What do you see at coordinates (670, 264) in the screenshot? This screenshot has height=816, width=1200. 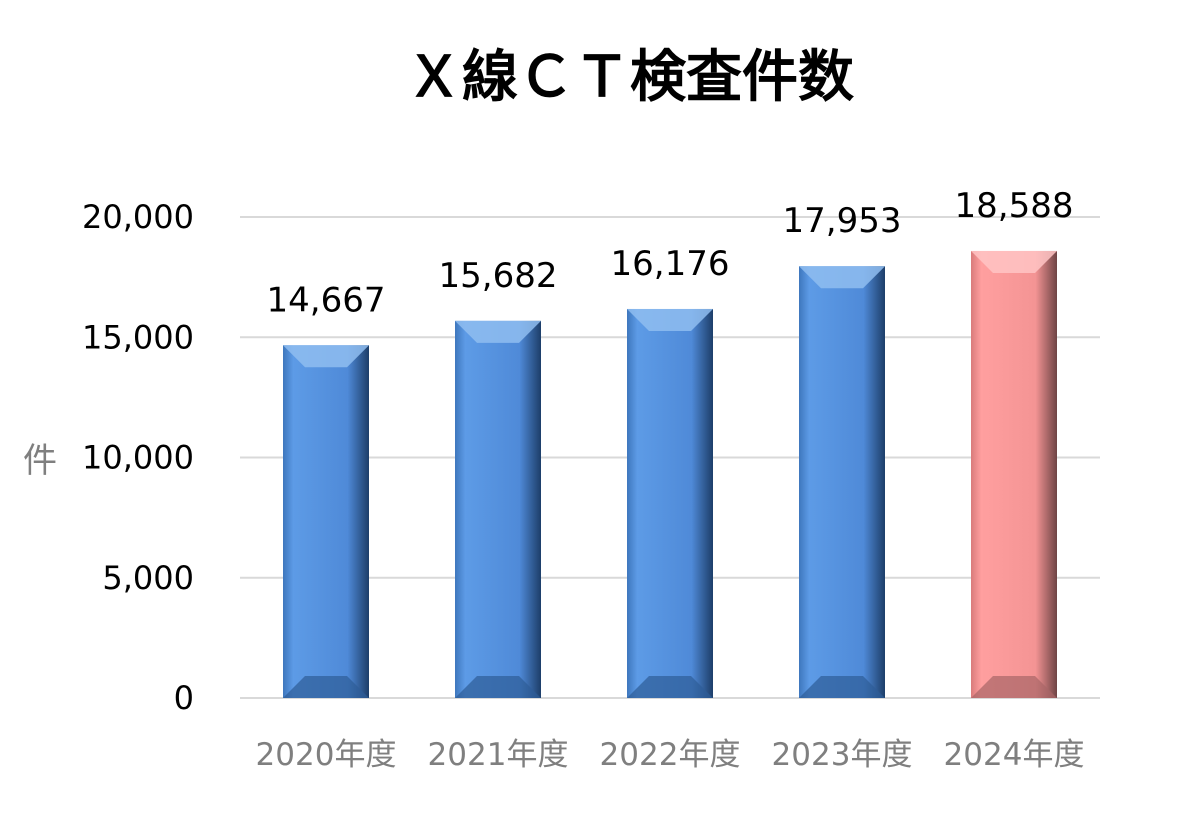 I see `data-label: 16,176` at bounding box center [670, 264].